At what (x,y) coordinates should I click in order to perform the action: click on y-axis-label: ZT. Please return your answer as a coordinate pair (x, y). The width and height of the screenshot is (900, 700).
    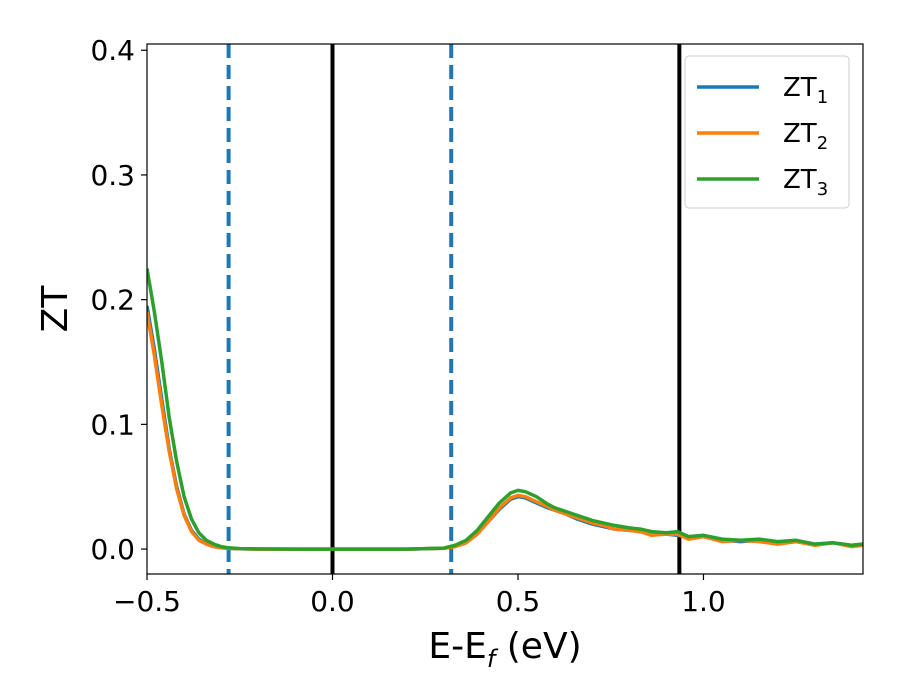
    Looking at the image, I should click on (55, 309).